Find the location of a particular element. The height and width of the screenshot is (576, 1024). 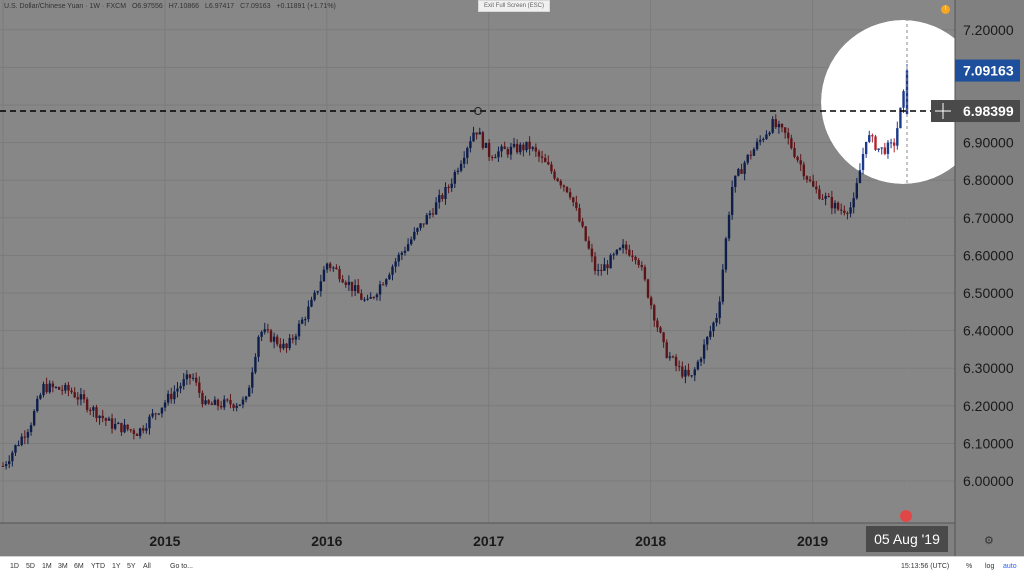

range-6m-button: 6M is located at coordinates (79, 566).